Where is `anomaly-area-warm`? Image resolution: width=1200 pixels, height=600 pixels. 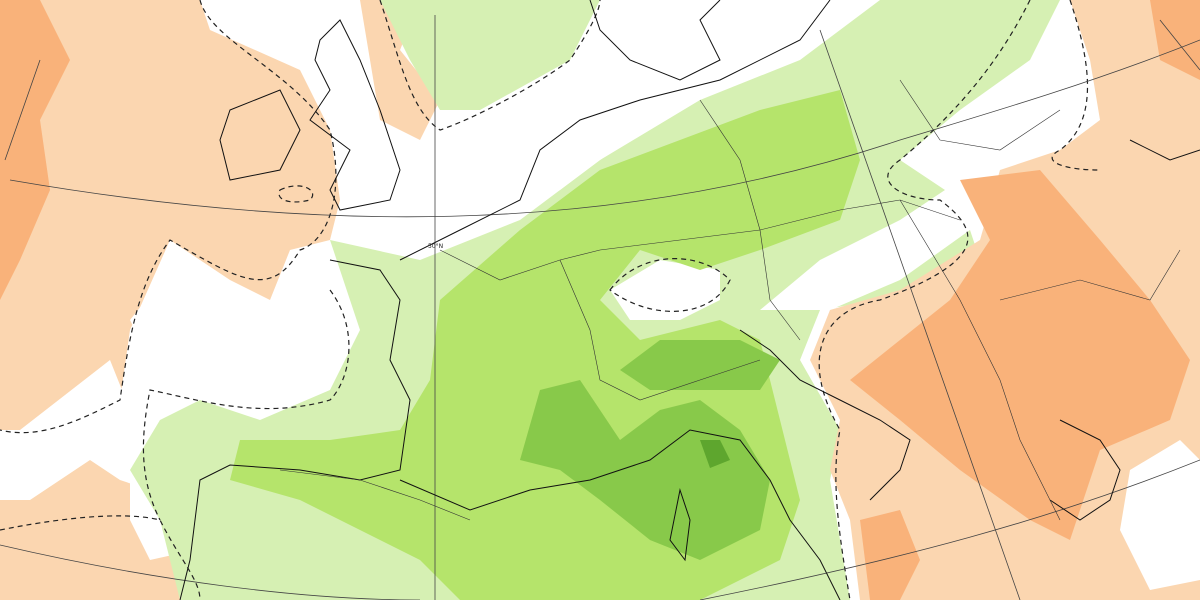 anomaly-area-warm is located at coordinates (400, 70).